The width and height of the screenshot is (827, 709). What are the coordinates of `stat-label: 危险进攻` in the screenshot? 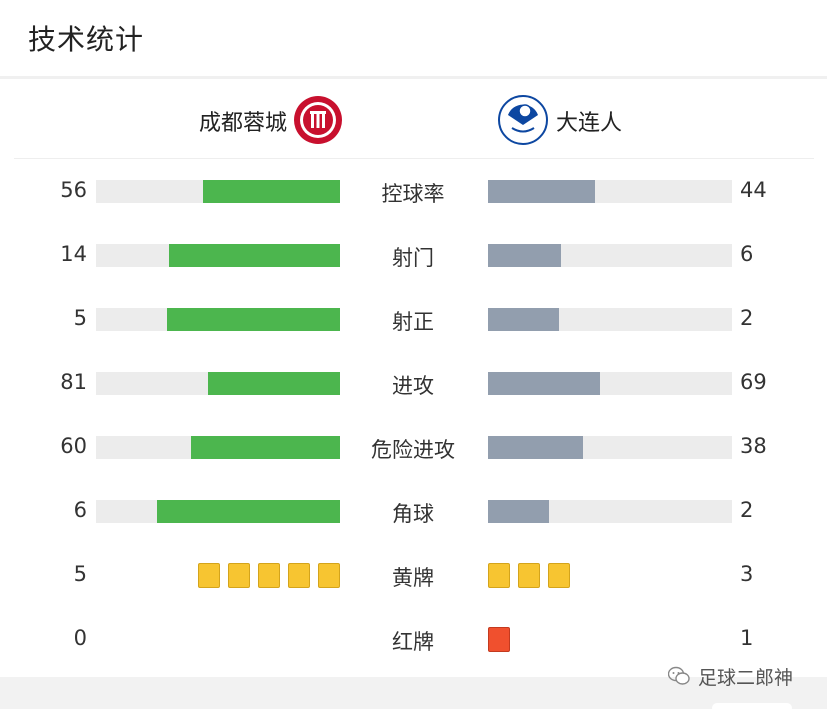 It's located at (413, 450).